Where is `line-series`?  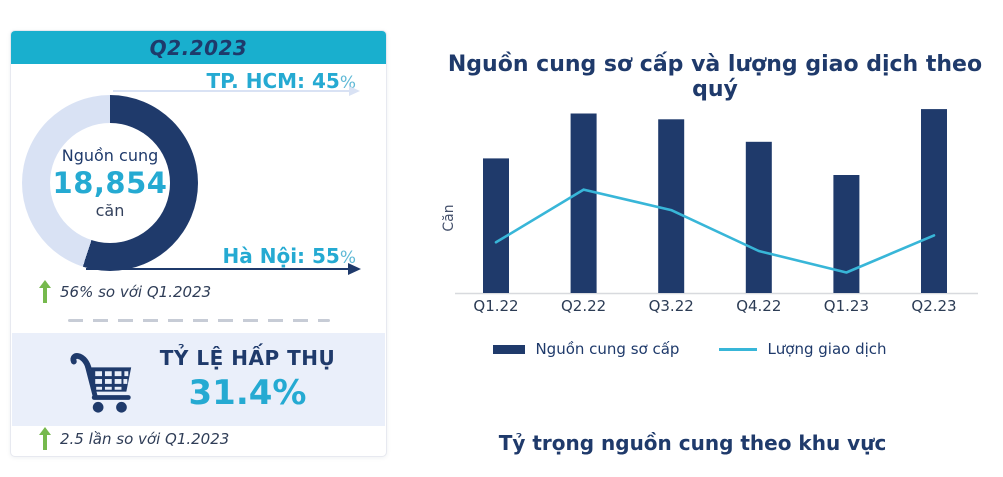 line-series is located at coordinates (715, 231).